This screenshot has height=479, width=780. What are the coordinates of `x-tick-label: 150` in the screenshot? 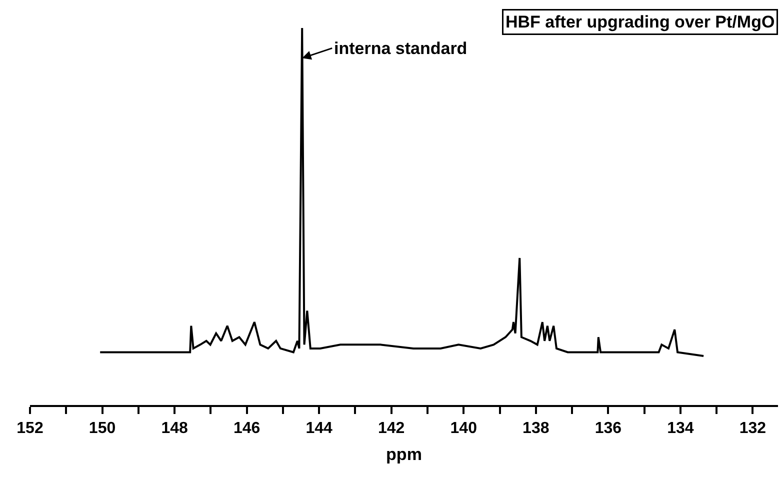 It's located at (102, 429).